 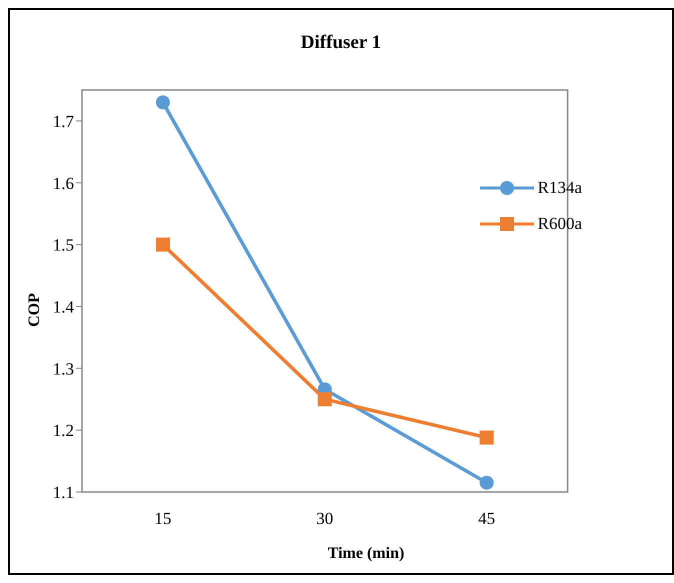 What do you see at coordinates (560, 224) in the screenshot?
I see `legend-label: R600a` at bounding box center [560, 224].